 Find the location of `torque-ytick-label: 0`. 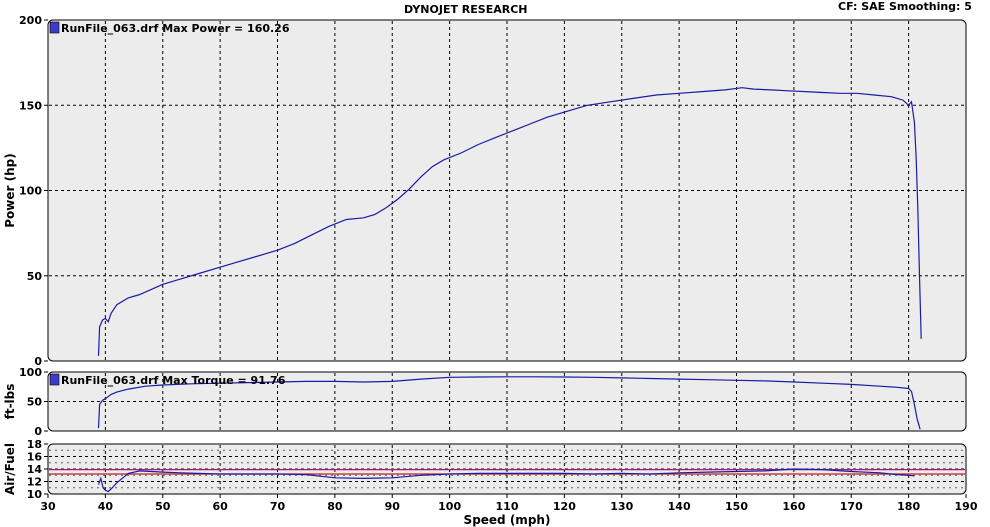

torque-ytick-label: 0 is located at coordinates (38, 431).